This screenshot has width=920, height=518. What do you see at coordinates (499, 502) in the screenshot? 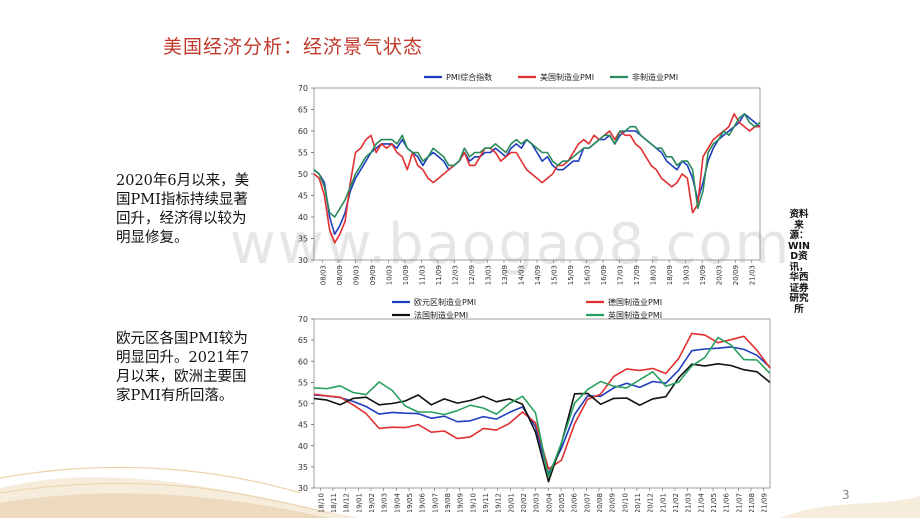
I see `x-tick-label: 19/12` at bounding box center [499, 502].